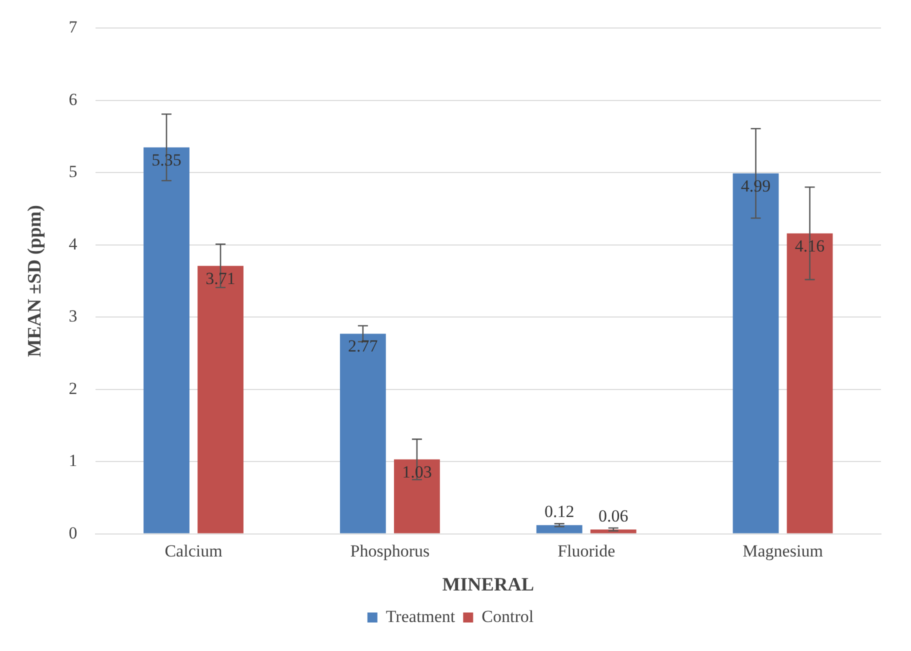  Describe the element at coordinates (73, 27) in the screenshot. I see `y-tick-label: 7` at that location.